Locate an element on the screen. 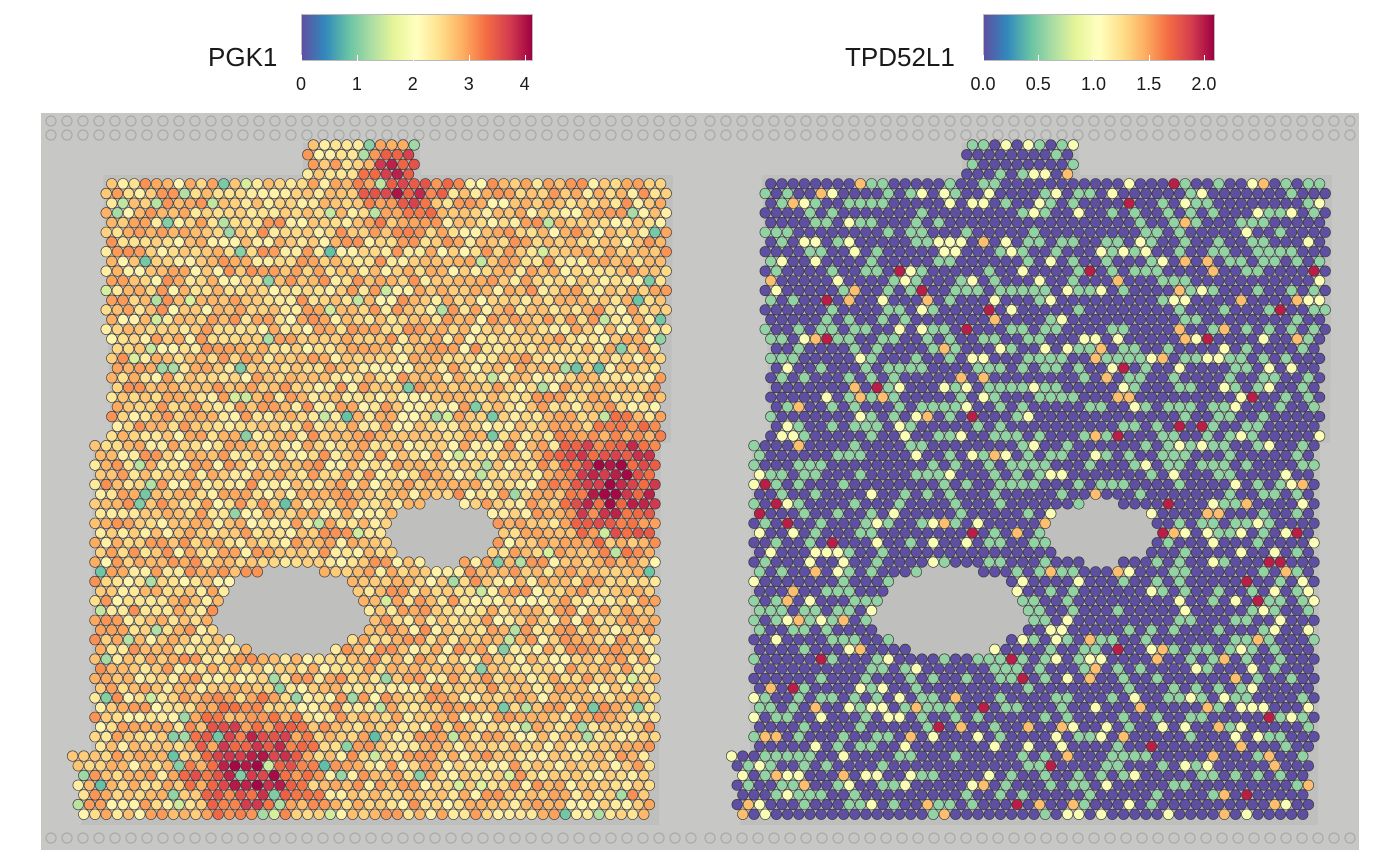 The image size is (1400, 865). colorbar-tick-mark is located at coordinates (357, 58).